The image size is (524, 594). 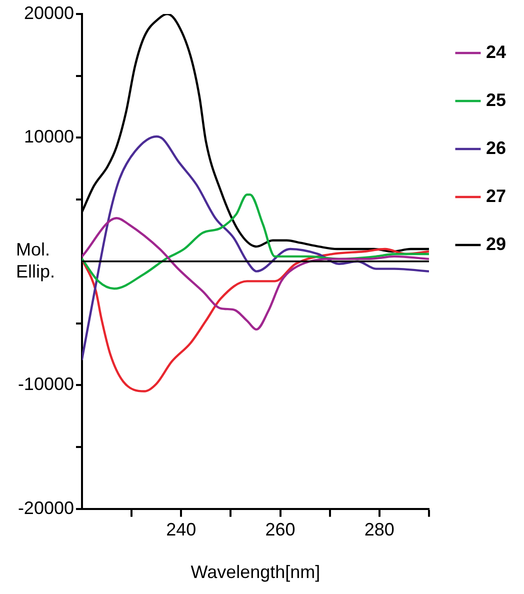 I want to click on x-tick-label: 280, so click(x=379, y=530).